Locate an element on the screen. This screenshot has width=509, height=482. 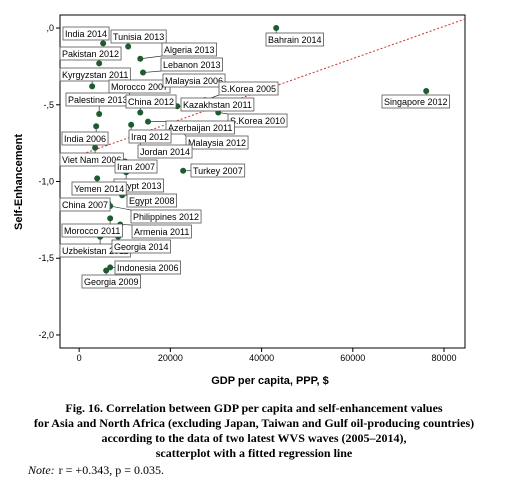
point-label-text: Pakistan 2012 is located at coordinates (90, 54).